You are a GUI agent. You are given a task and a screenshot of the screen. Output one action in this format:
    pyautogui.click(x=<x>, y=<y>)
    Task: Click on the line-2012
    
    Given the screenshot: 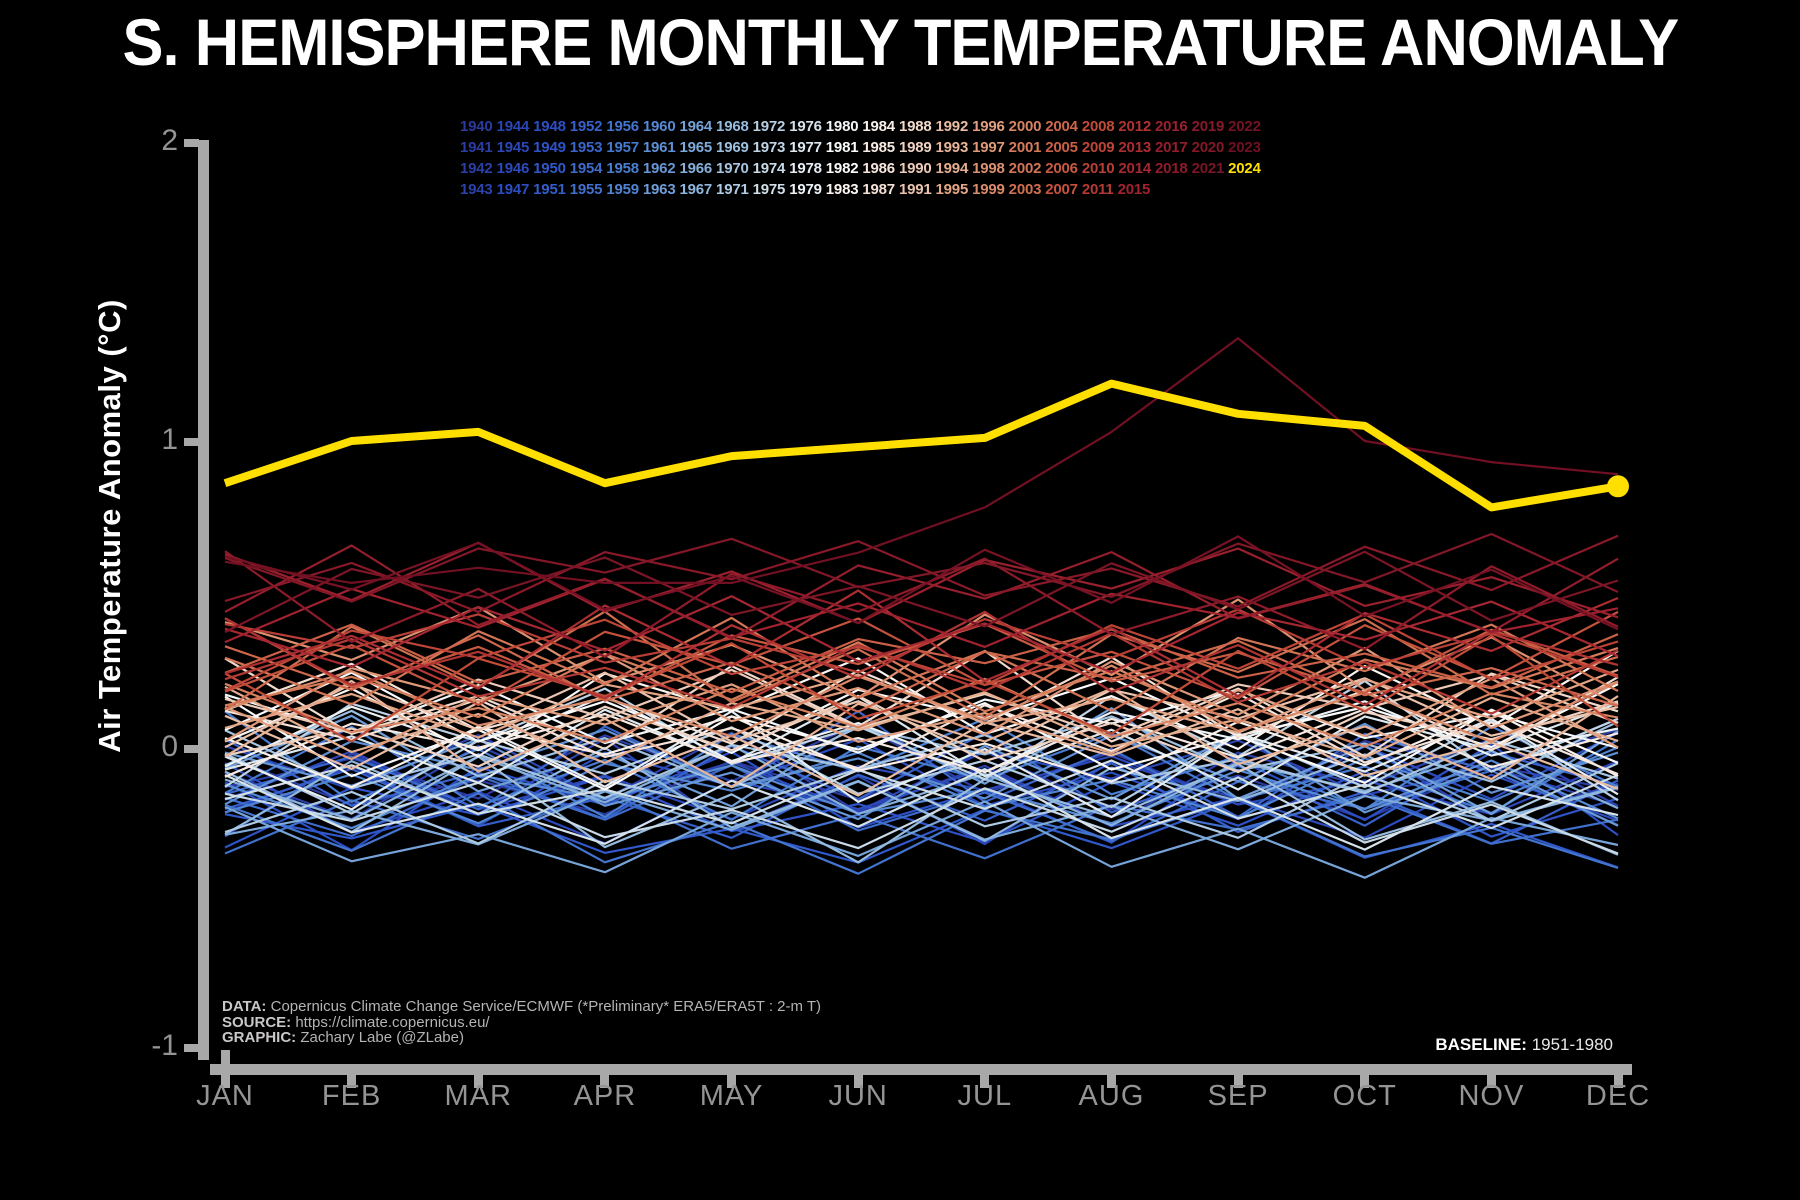 What is the action you would take?
    pyautogui.click(x=921, y=658)
    